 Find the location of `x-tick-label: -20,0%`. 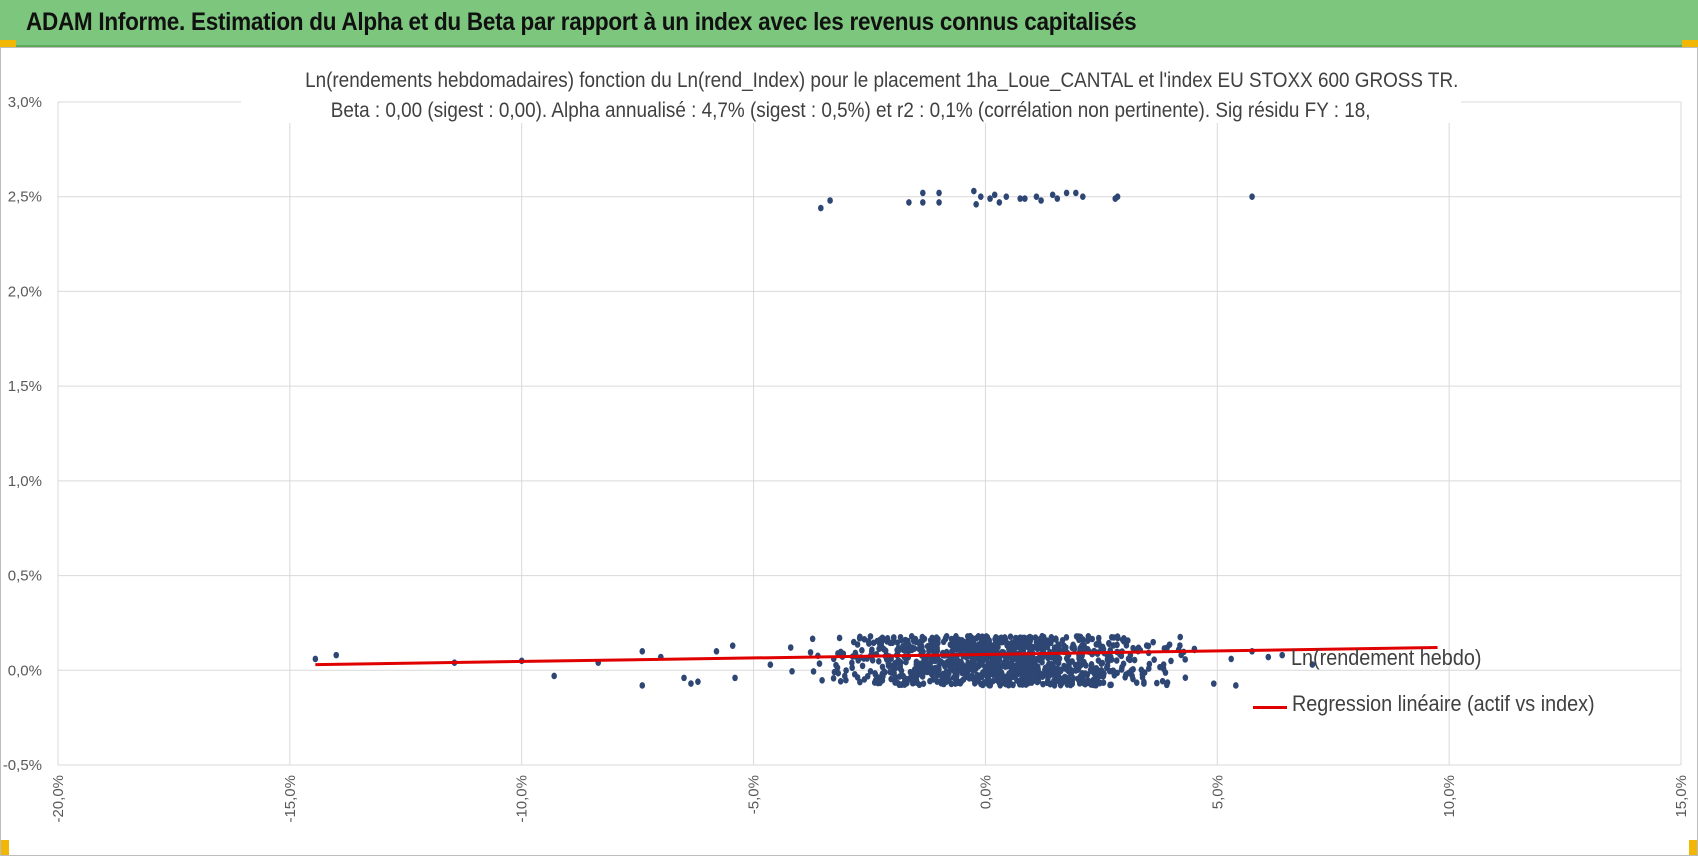

x-tick-label: -20,0% is located at coordinates (58, 799).